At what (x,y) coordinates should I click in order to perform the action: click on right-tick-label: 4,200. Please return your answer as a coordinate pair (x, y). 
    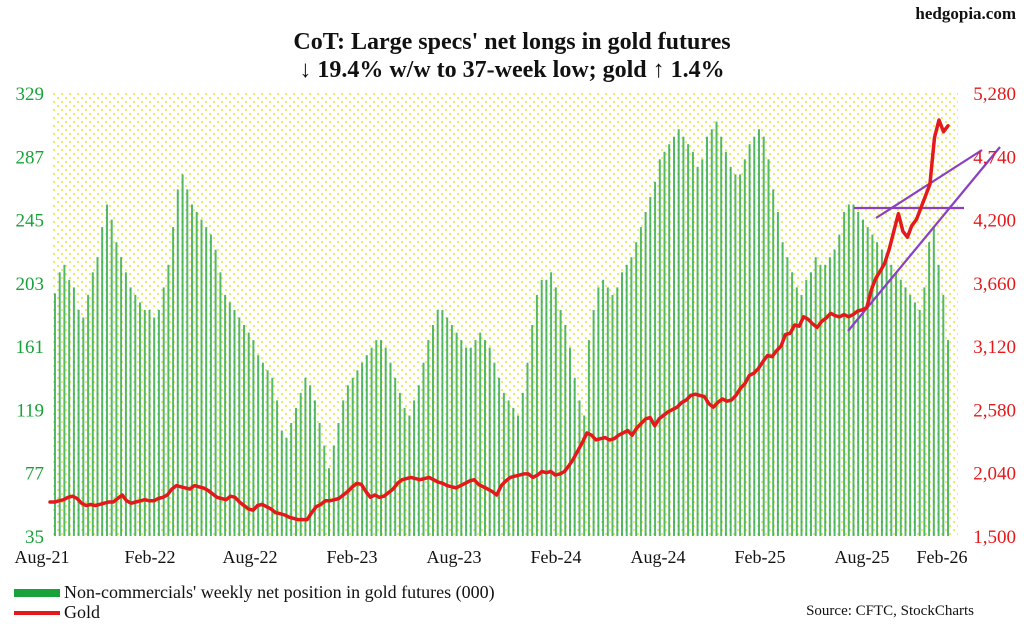
    Looking at the image, I should click on (994, 221).